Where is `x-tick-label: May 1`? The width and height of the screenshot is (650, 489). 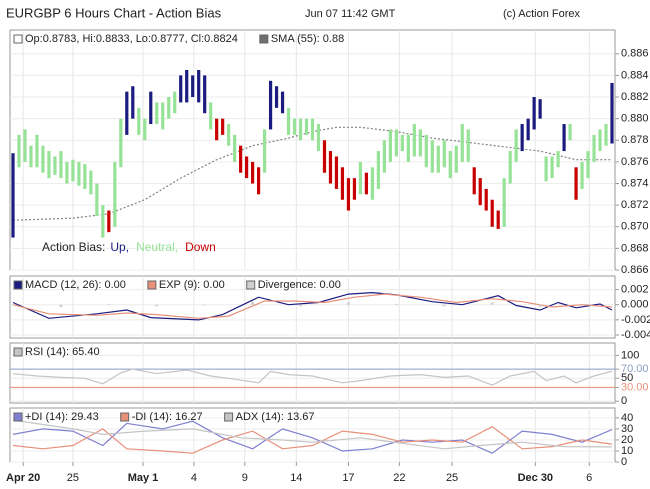
x-tick-label: May 1 is located at coordinates (143, 478).